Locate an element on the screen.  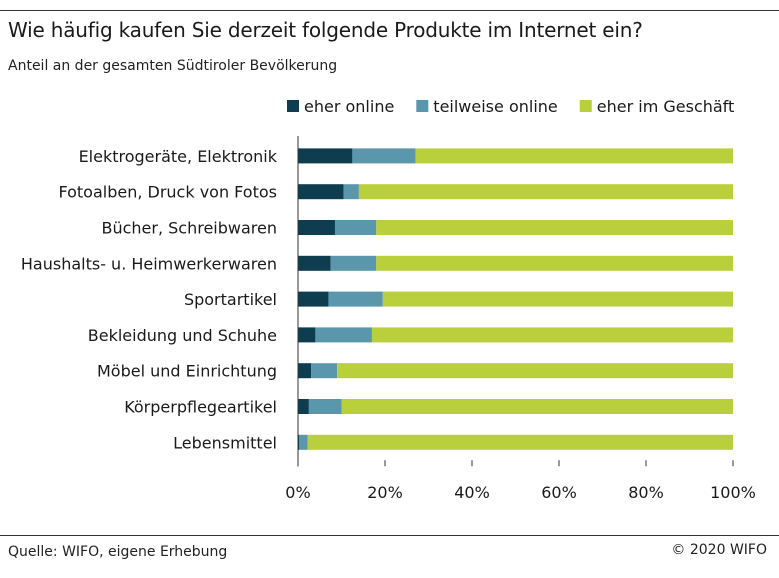
category-label-0: Elektrogeräte, Elektronik is located at coordinates (178, 156).